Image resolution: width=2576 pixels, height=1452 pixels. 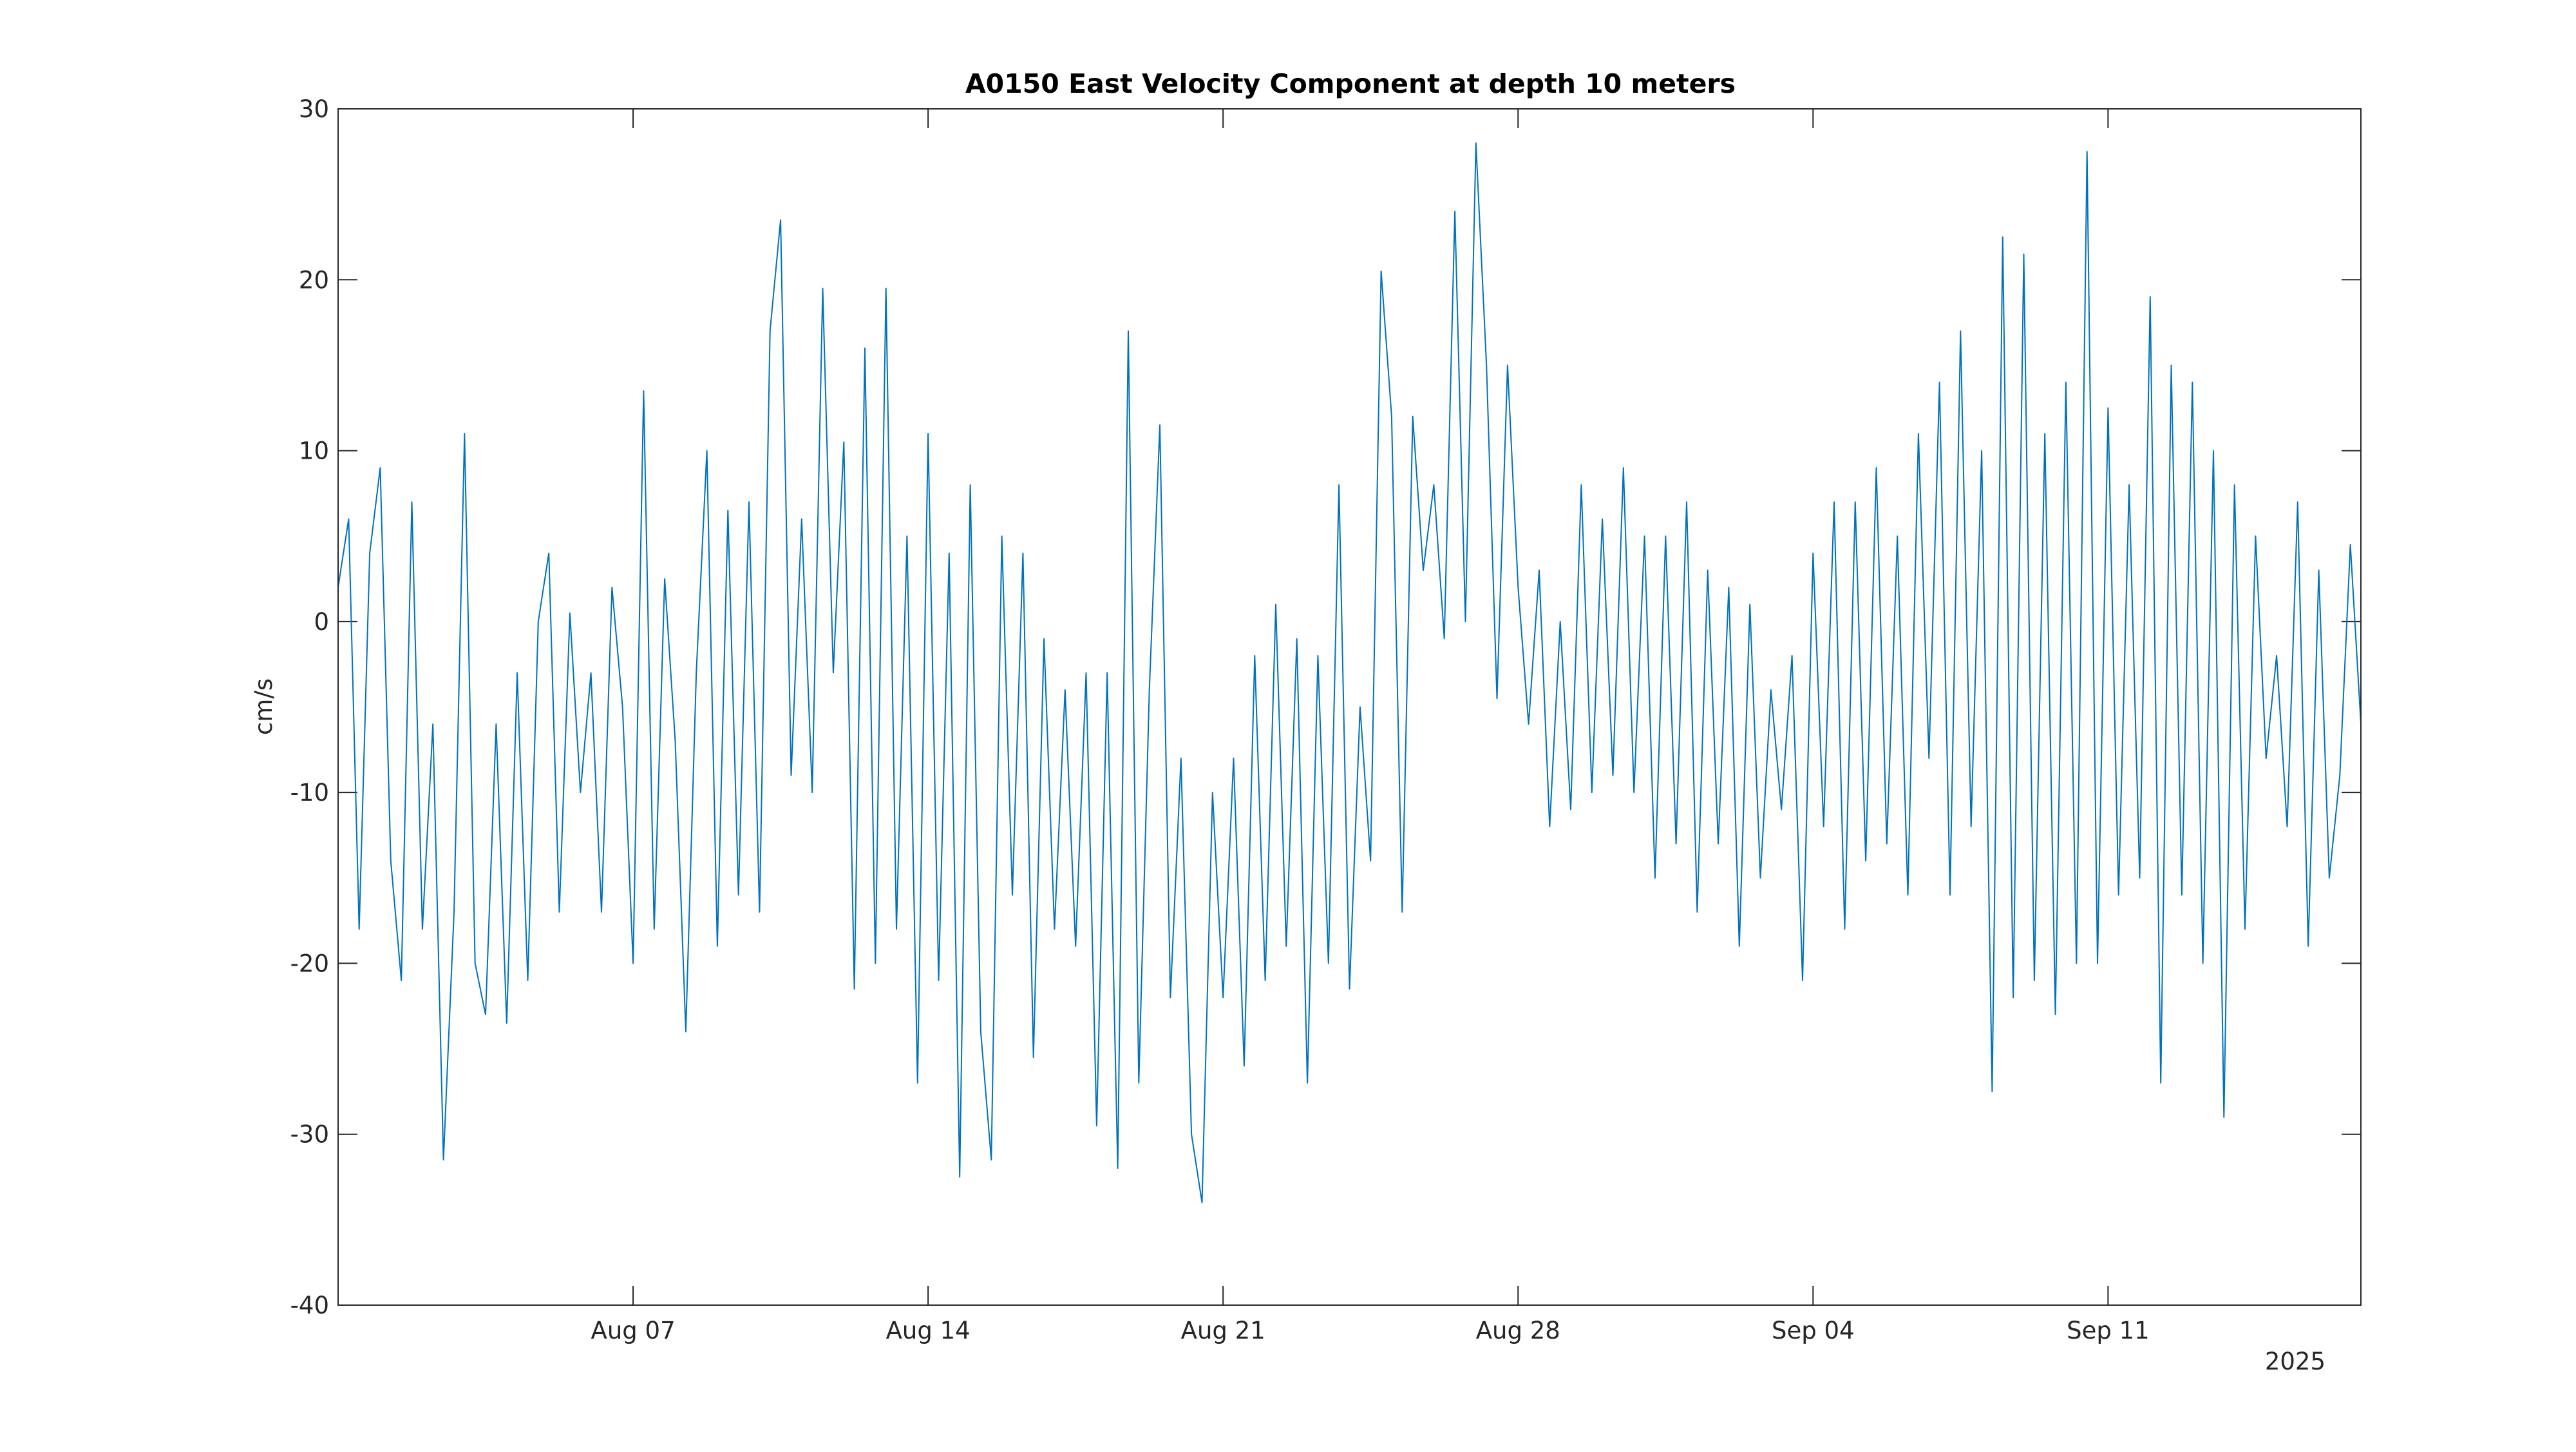 I want to click on y-tick-label: -20, so click(x=309, y=963).